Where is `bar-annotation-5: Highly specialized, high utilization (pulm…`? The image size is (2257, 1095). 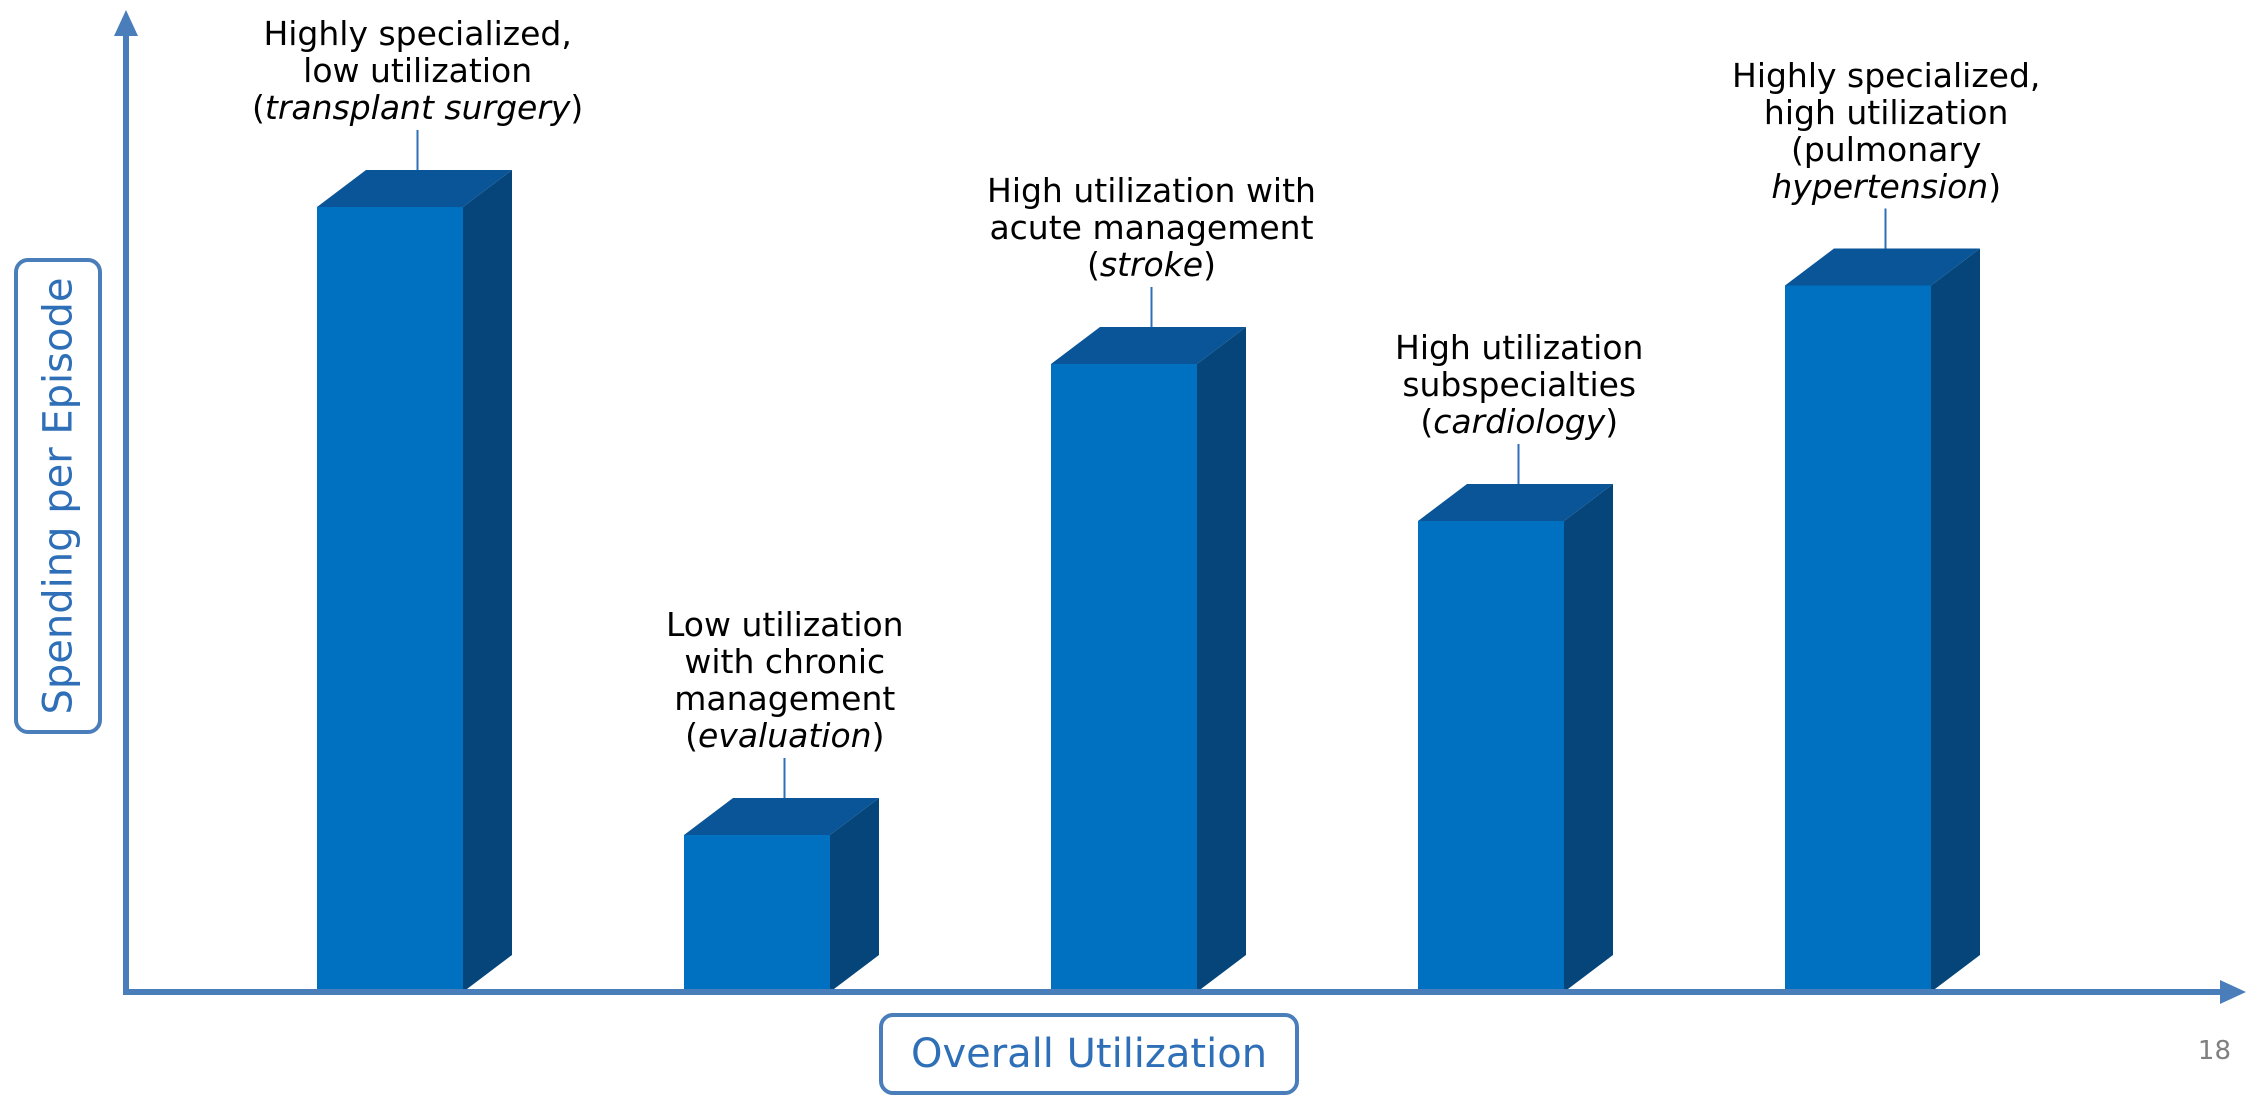
bar-annotation-5: Highly specialized, high utilization (pulm… is located at coordinates (1886, 131).